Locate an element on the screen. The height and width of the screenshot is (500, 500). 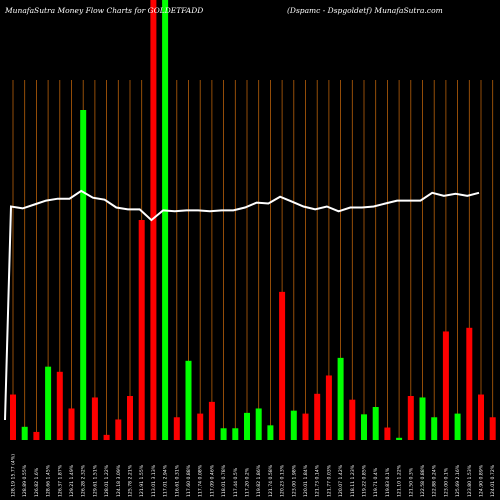
x-tick-label: 121.74 0.58% is located at coordinates (271, 480).